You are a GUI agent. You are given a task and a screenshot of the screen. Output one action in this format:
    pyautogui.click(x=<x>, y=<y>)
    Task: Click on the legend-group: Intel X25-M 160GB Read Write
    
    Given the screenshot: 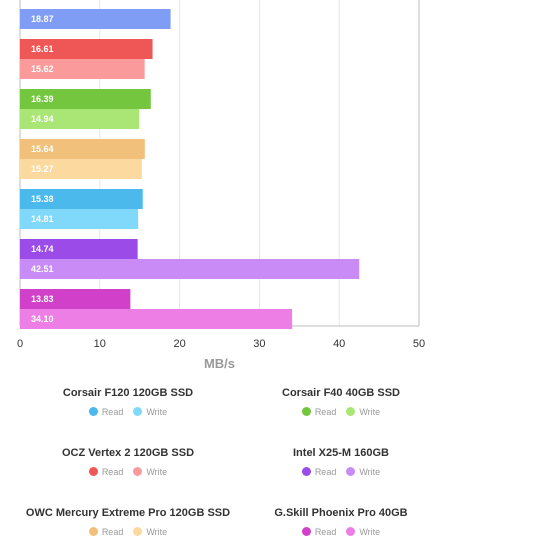 What is the action you would take?
    pyautogui.click(x=341, y=462)
    